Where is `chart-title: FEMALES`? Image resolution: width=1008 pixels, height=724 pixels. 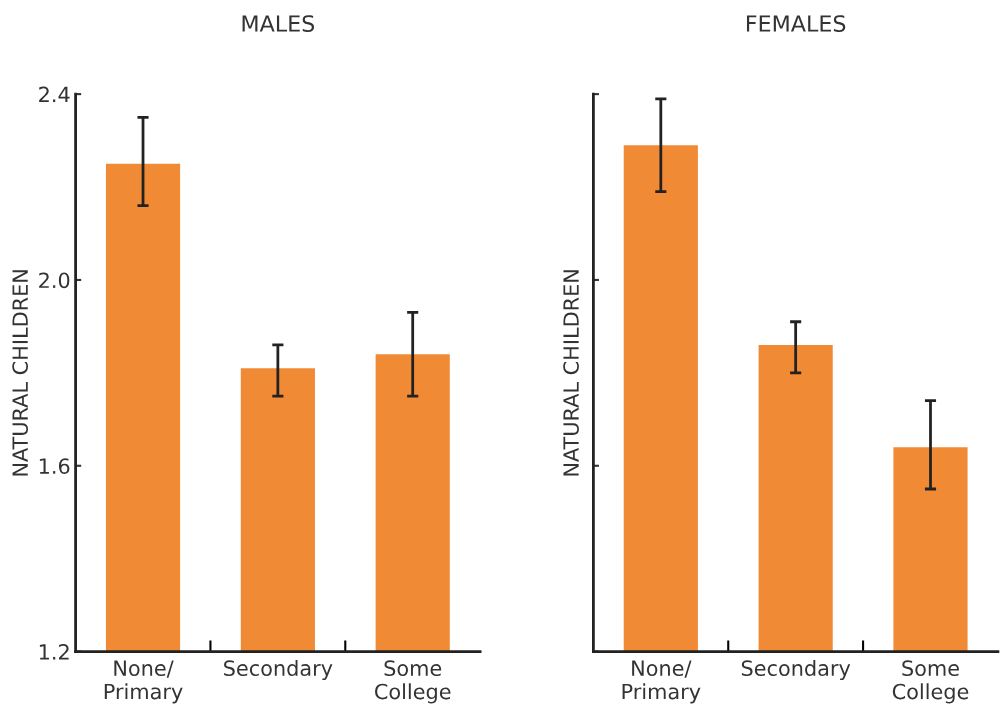
chart-title: FEMALES is located at coordinates (796, 23).